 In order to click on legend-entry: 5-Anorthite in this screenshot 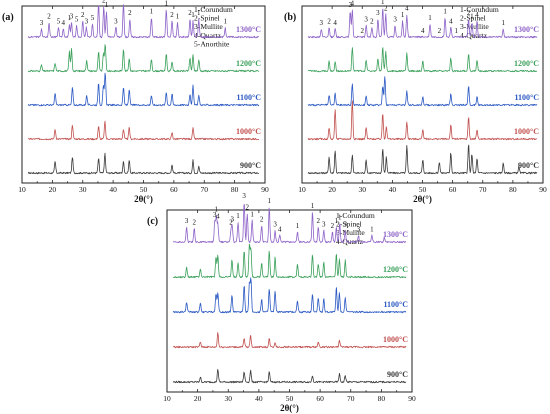, I will do `click(212, 43)`.